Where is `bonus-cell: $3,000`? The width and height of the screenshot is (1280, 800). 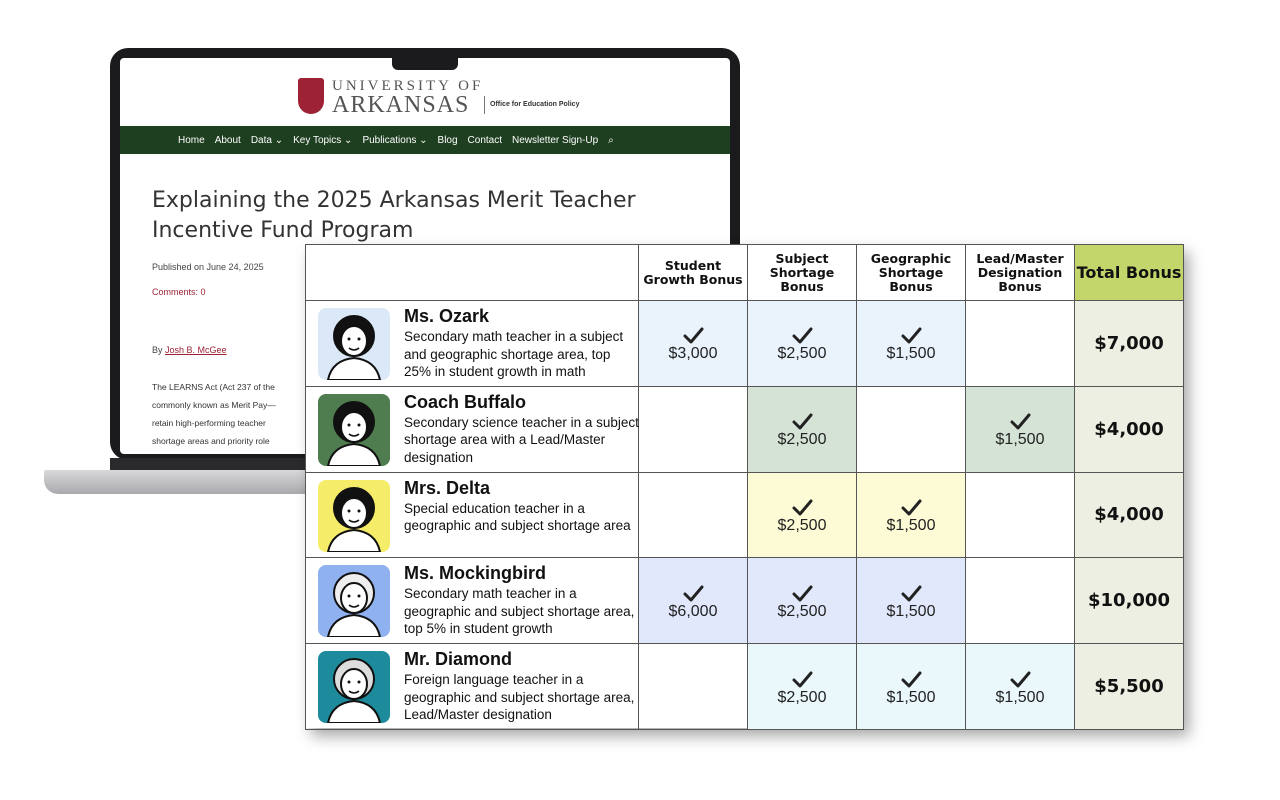
bonus-cell: $3,000 is located at coordinates (693, 343).